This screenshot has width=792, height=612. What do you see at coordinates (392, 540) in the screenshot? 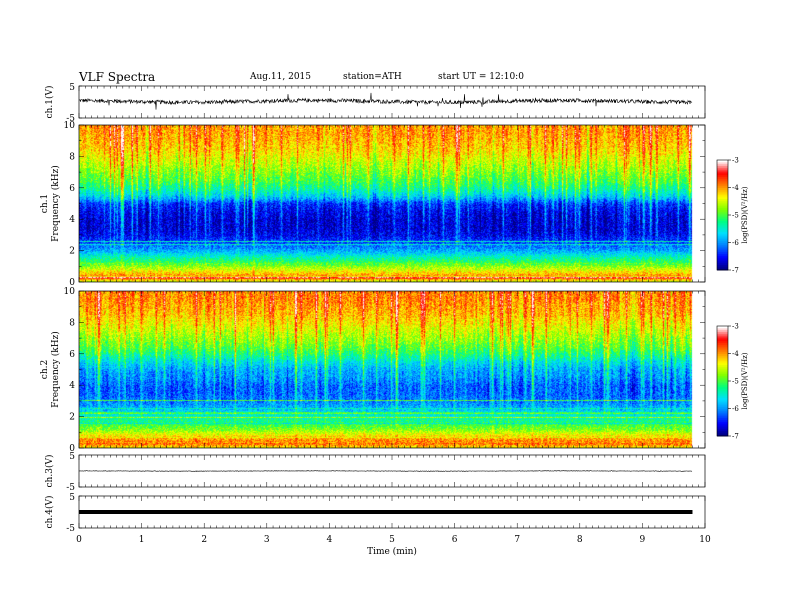
I see `x-tick-label: 5` at bounding box center [392, 540].